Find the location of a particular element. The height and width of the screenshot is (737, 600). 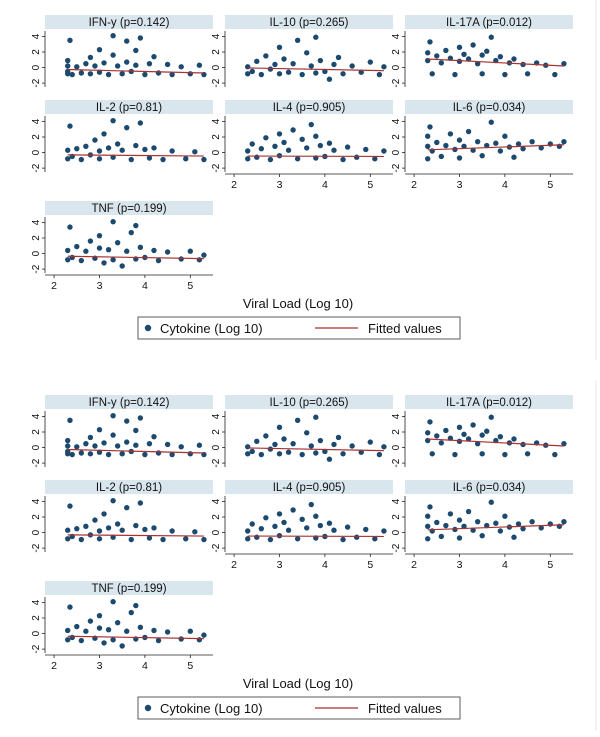

panel-title: IL-4 (p=0.905) is located at coordinates (309, 108).